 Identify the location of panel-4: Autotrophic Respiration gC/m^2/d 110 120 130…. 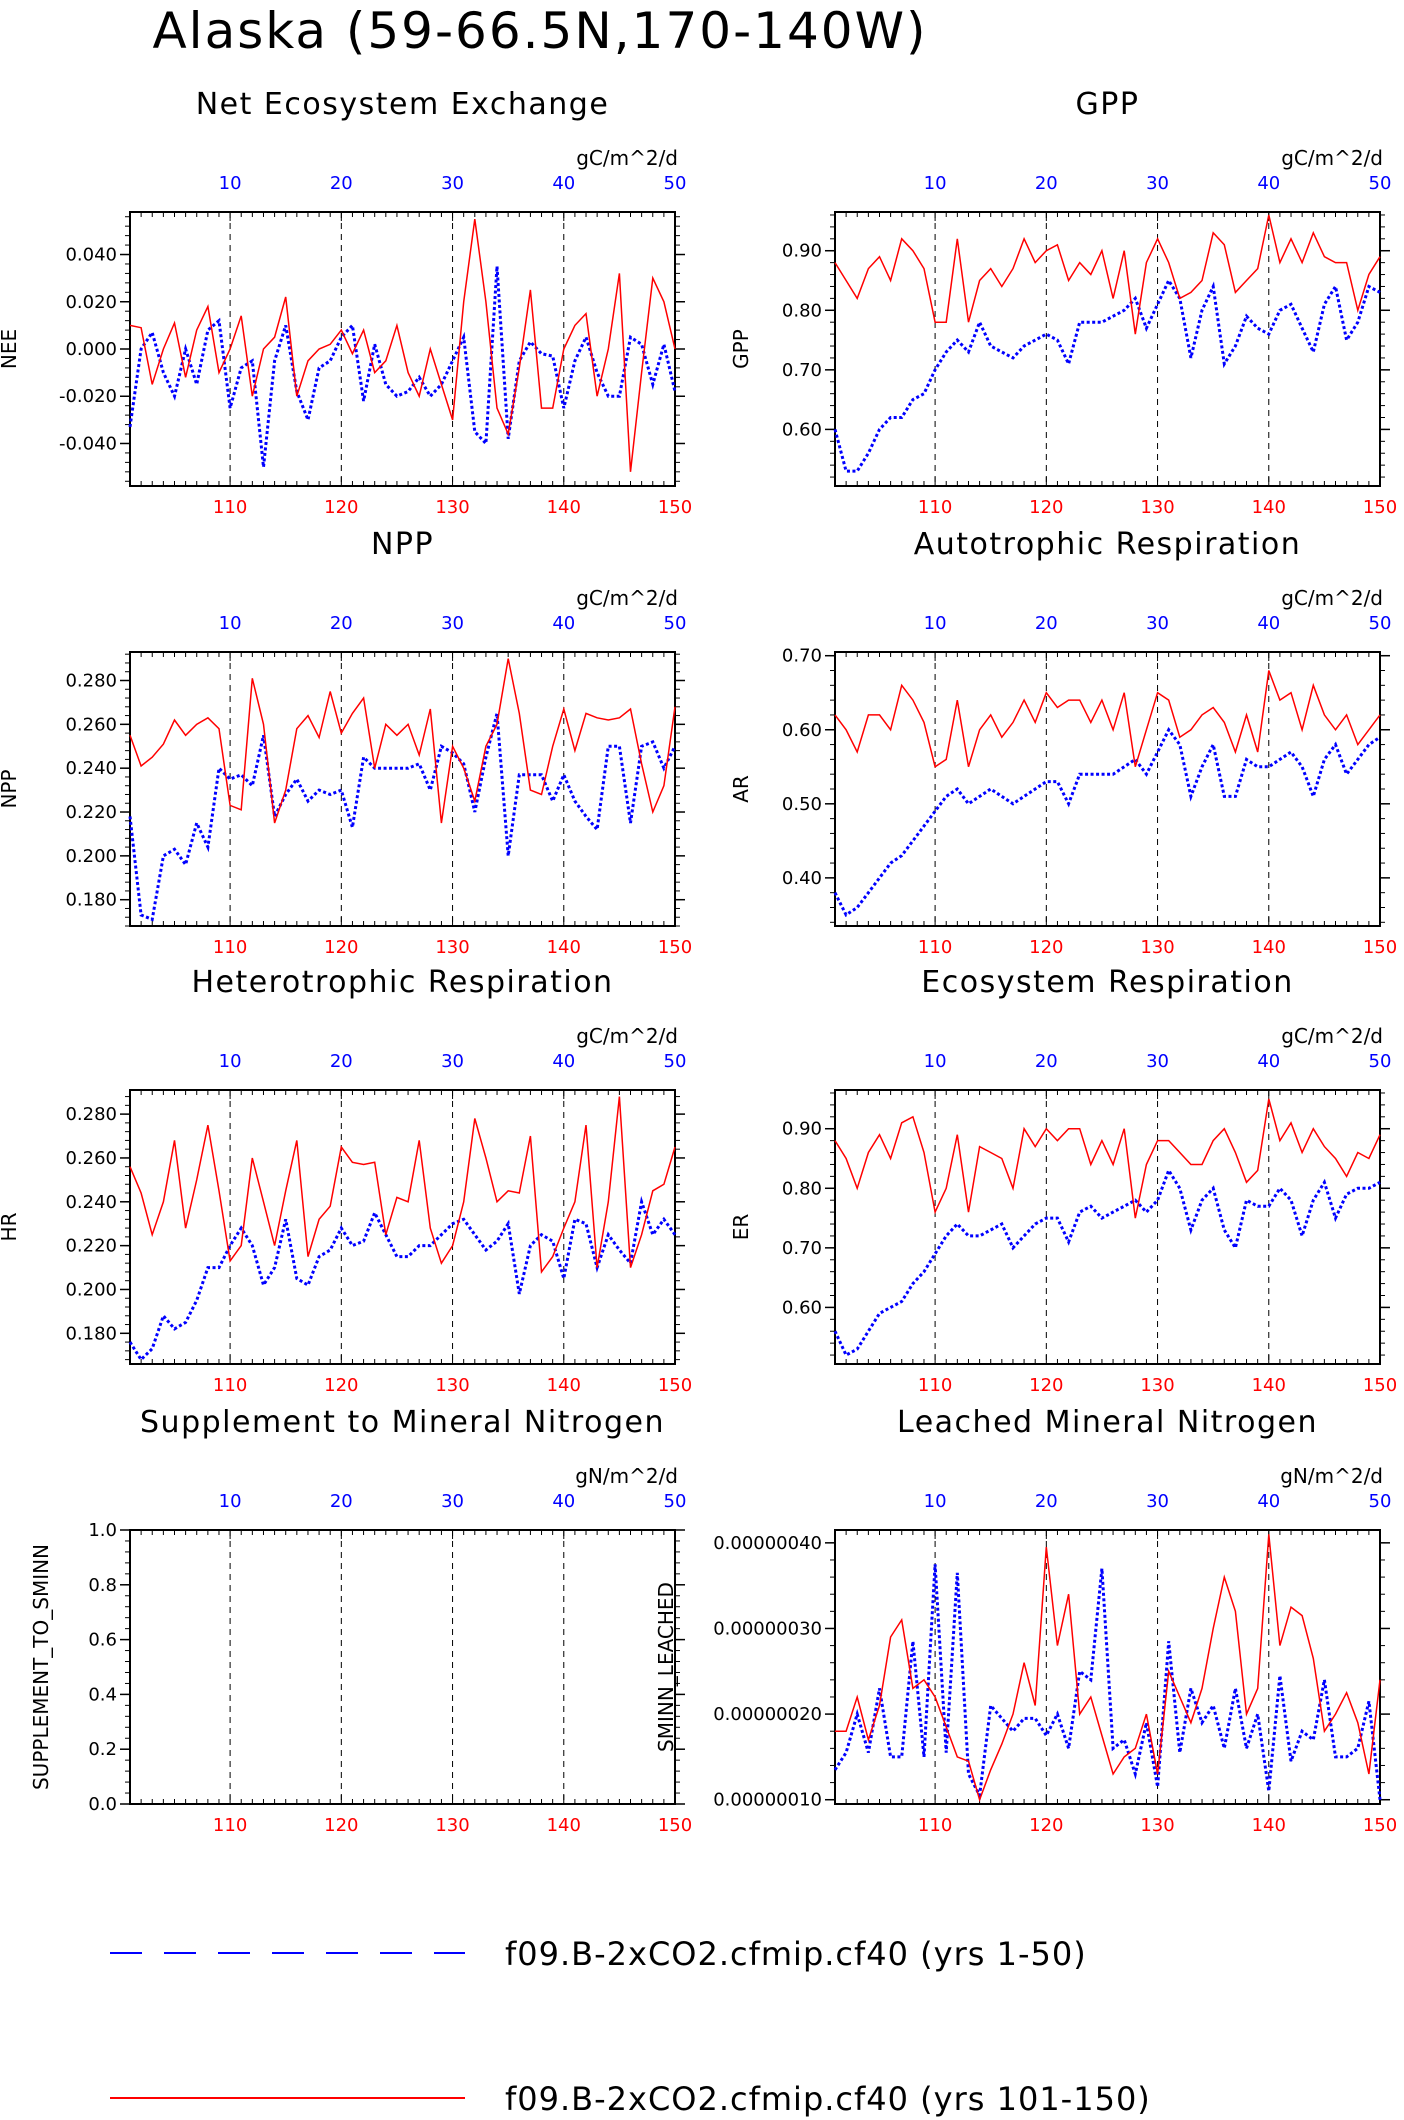
(1063, 742).